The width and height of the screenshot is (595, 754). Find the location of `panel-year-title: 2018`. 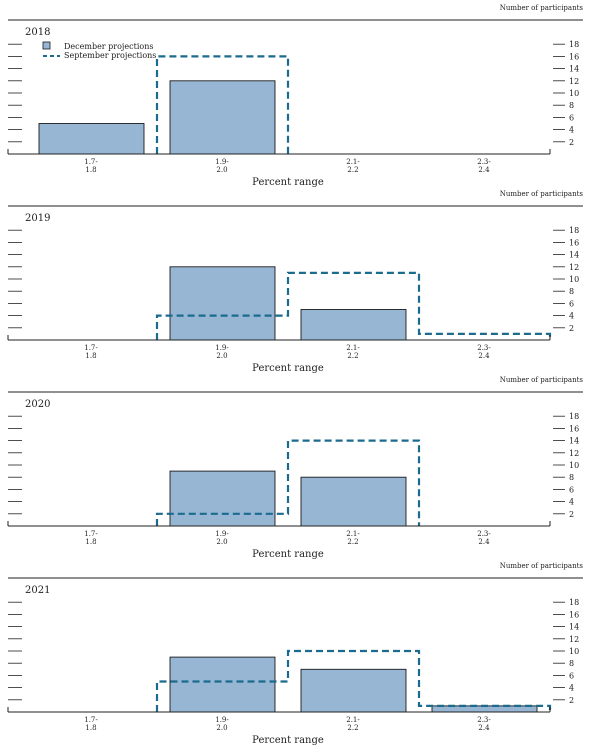

panel-year-title: 2018 is located at coordinates (37, 32).